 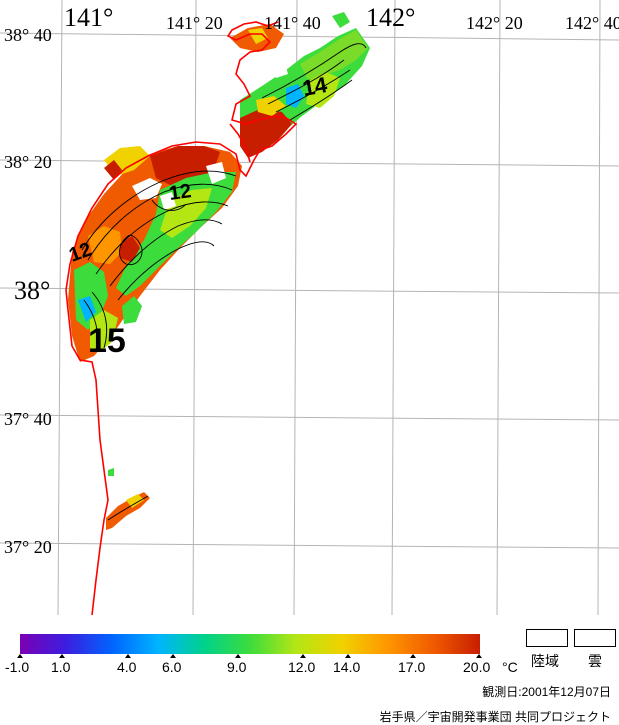 I want to click on temperature-field-main, so click(x=155, y=254).